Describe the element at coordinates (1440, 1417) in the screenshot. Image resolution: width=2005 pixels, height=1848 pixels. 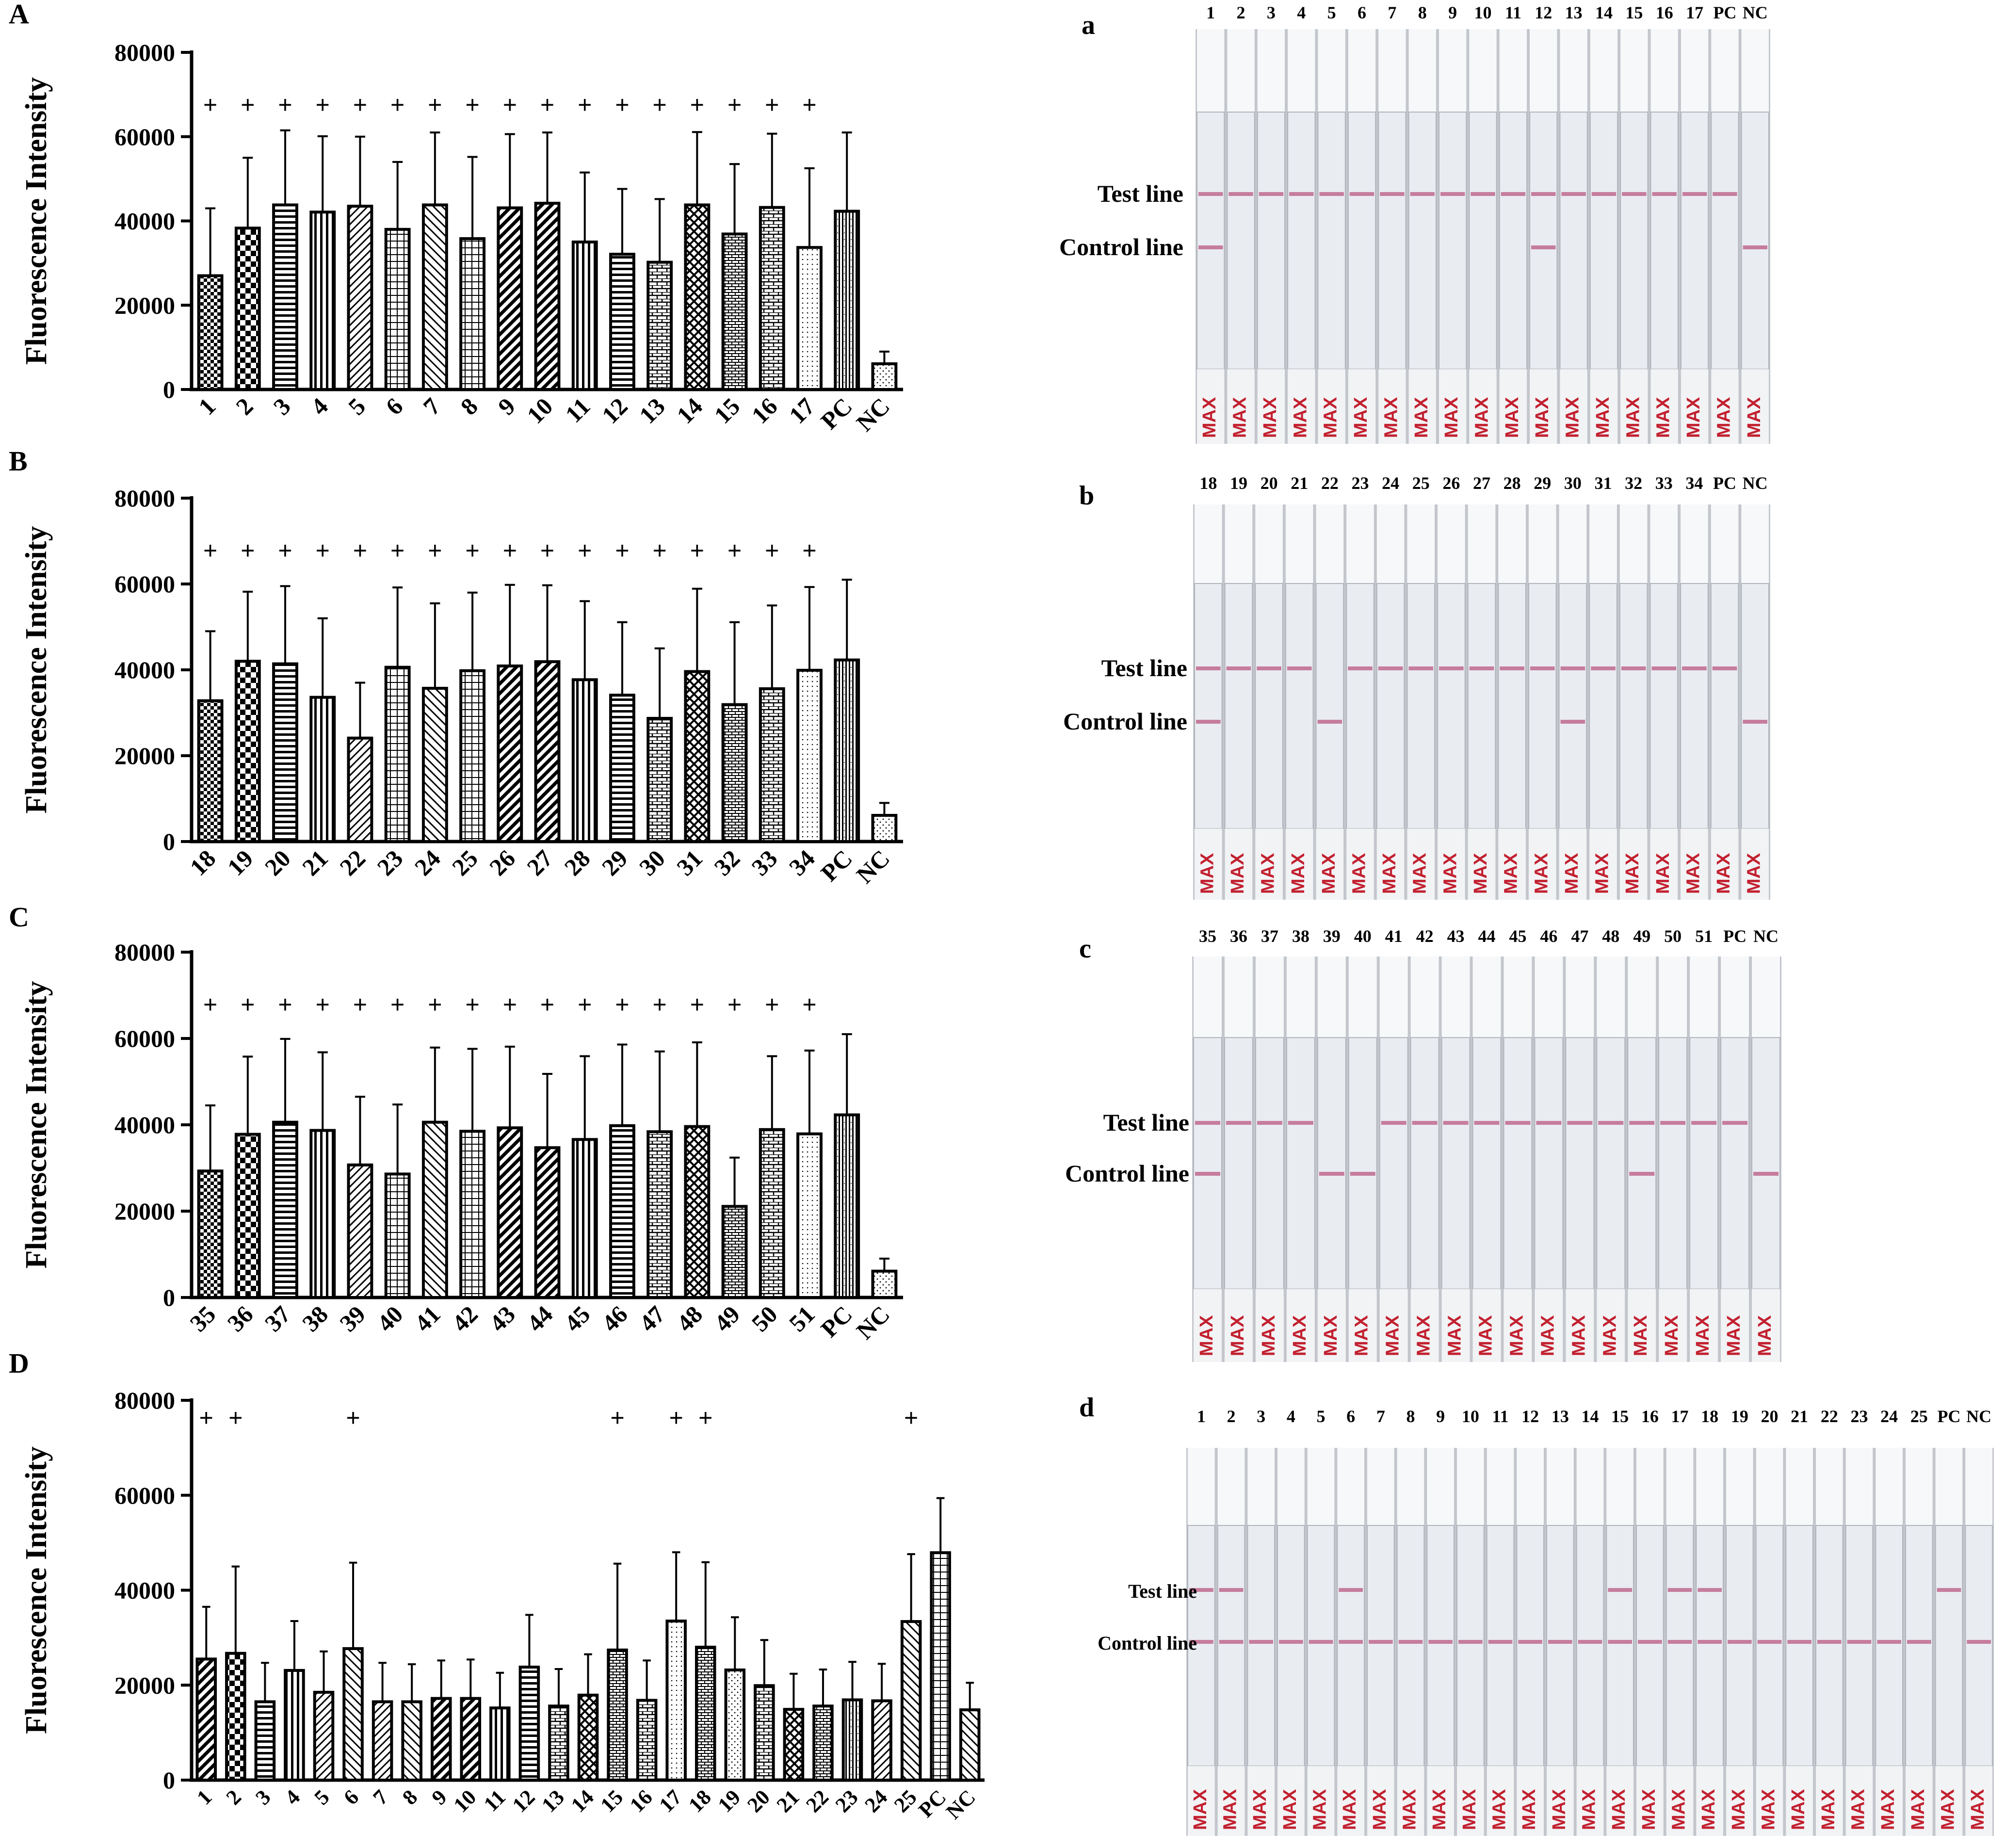
I see `lane-label: 9` at that location.